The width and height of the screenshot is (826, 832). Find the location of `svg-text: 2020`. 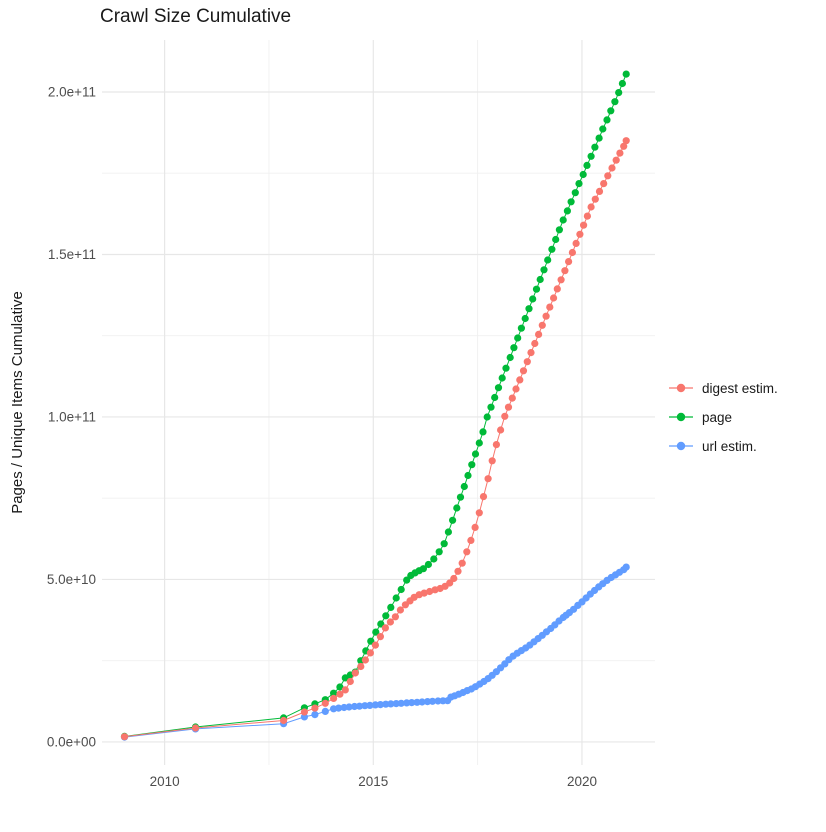

svg-text: 2020 is located at coordinates (582, 781).